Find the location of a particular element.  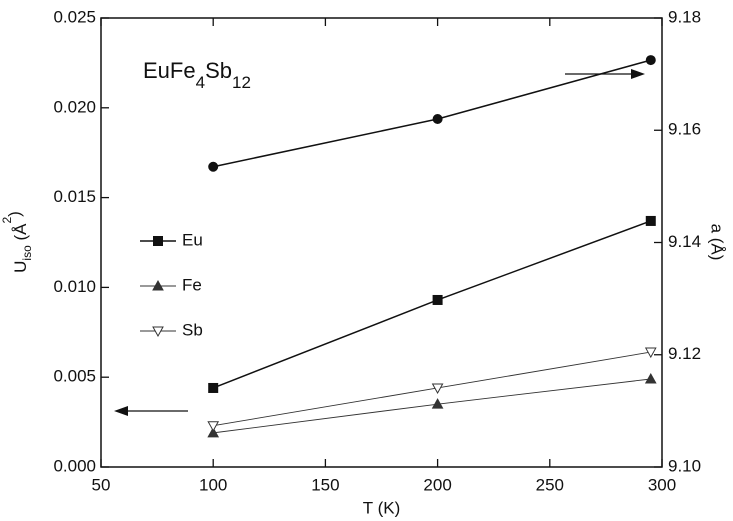

legend-label: Sb is located at coordinates (192, 329).